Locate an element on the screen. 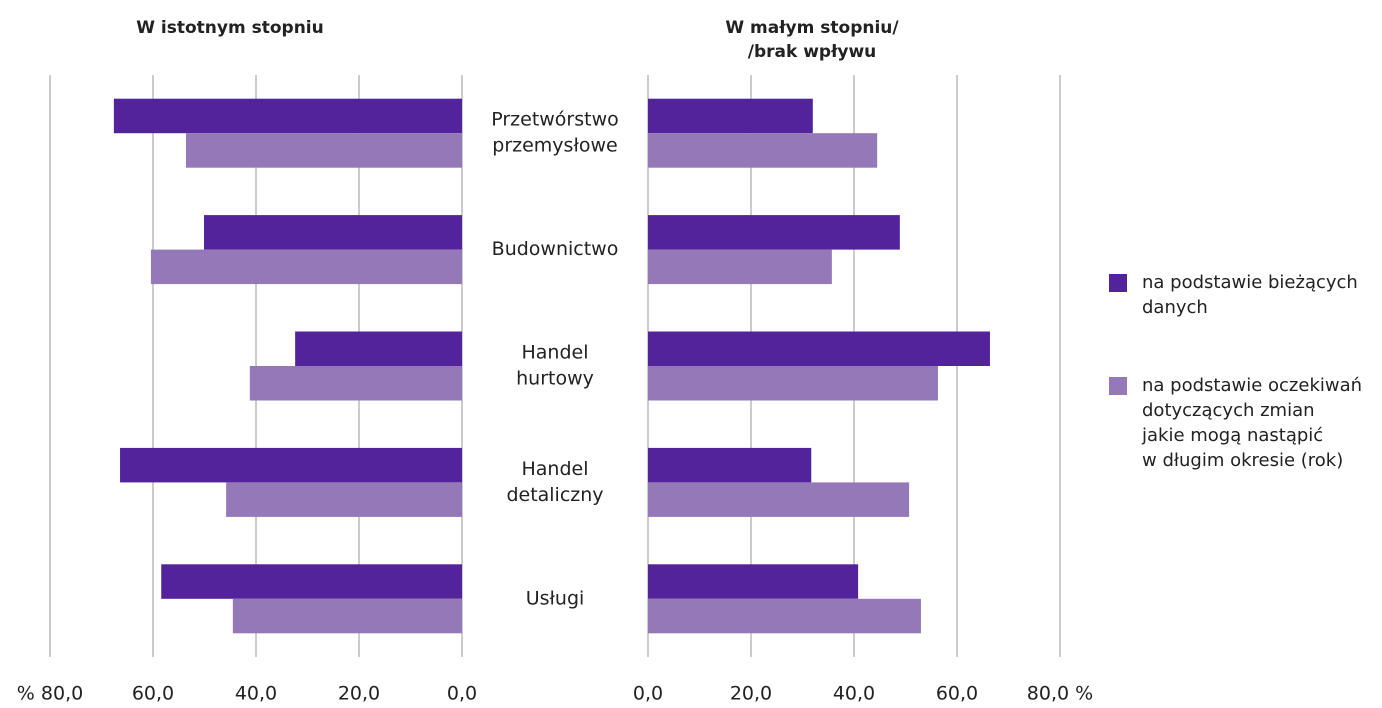 The image size is (1382, 708). category-label: hurtowy is located at coordinates (555, 379).